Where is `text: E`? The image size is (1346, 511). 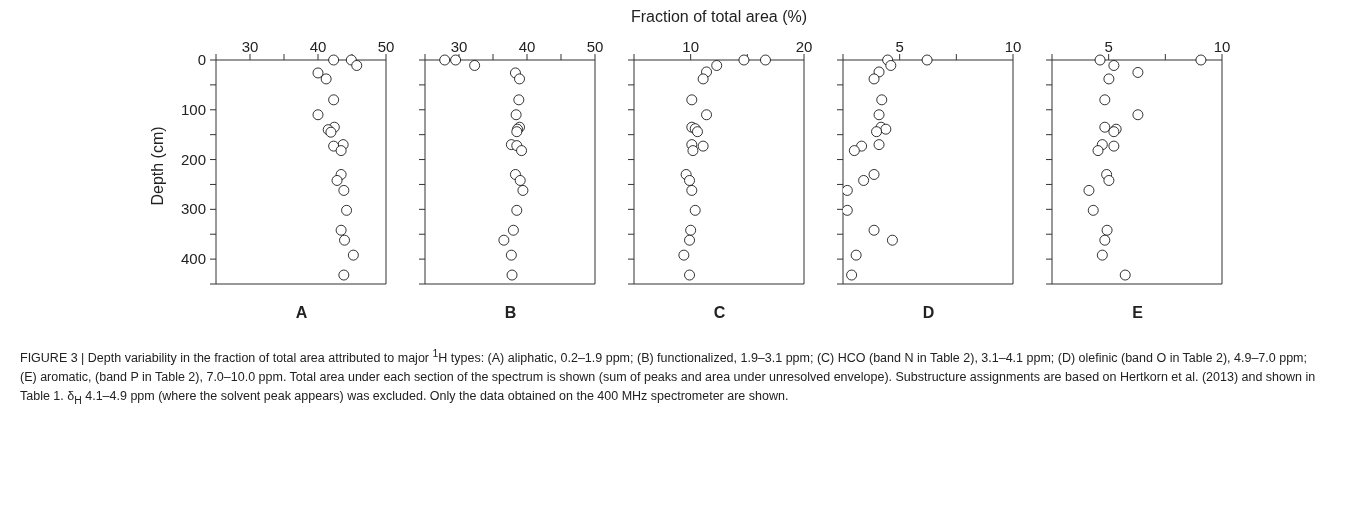 text: E is located at coordinates (1137, 313).